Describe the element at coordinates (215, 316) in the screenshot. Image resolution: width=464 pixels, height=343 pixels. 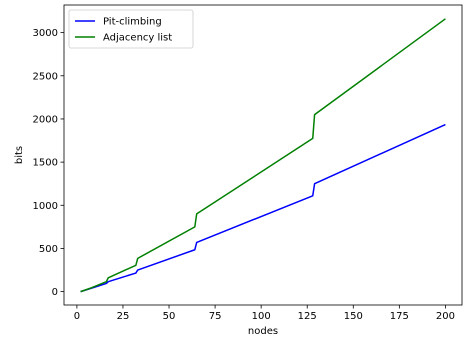
I see `x-tick-label: 75` at that location.